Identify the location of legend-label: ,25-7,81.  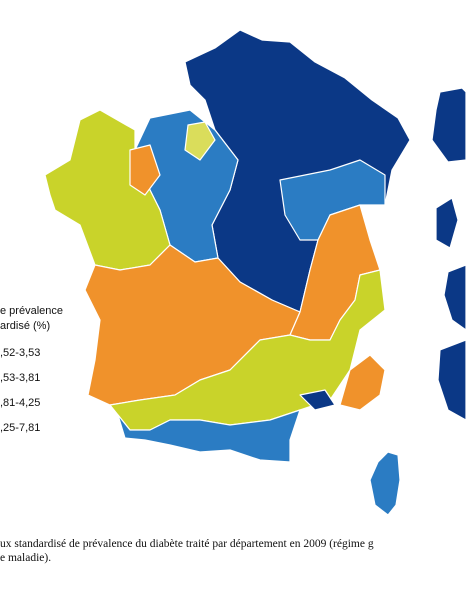
(20, 428).